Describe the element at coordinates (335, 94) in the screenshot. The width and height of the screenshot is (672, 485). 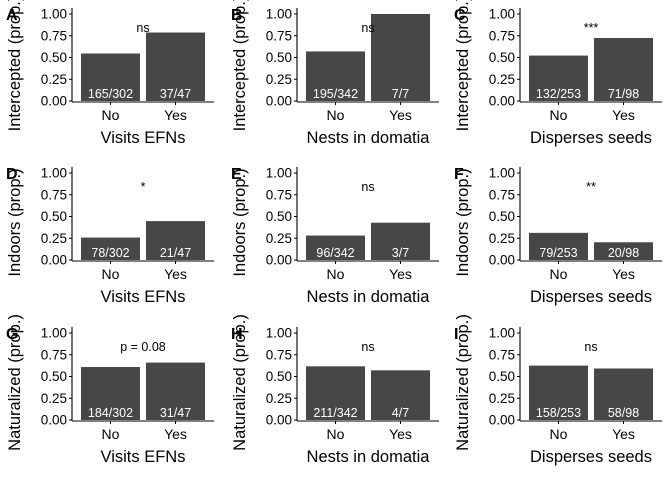
I see `bar-count-label: 195/342` at that location.